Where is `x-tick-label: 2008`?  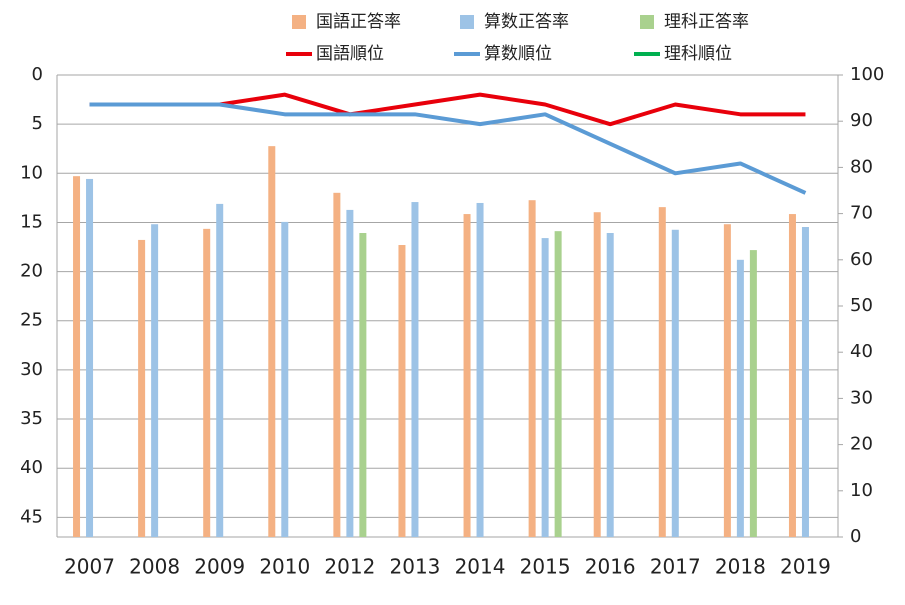
x-tick-label: 2008 is located at coordinates (154, 567).